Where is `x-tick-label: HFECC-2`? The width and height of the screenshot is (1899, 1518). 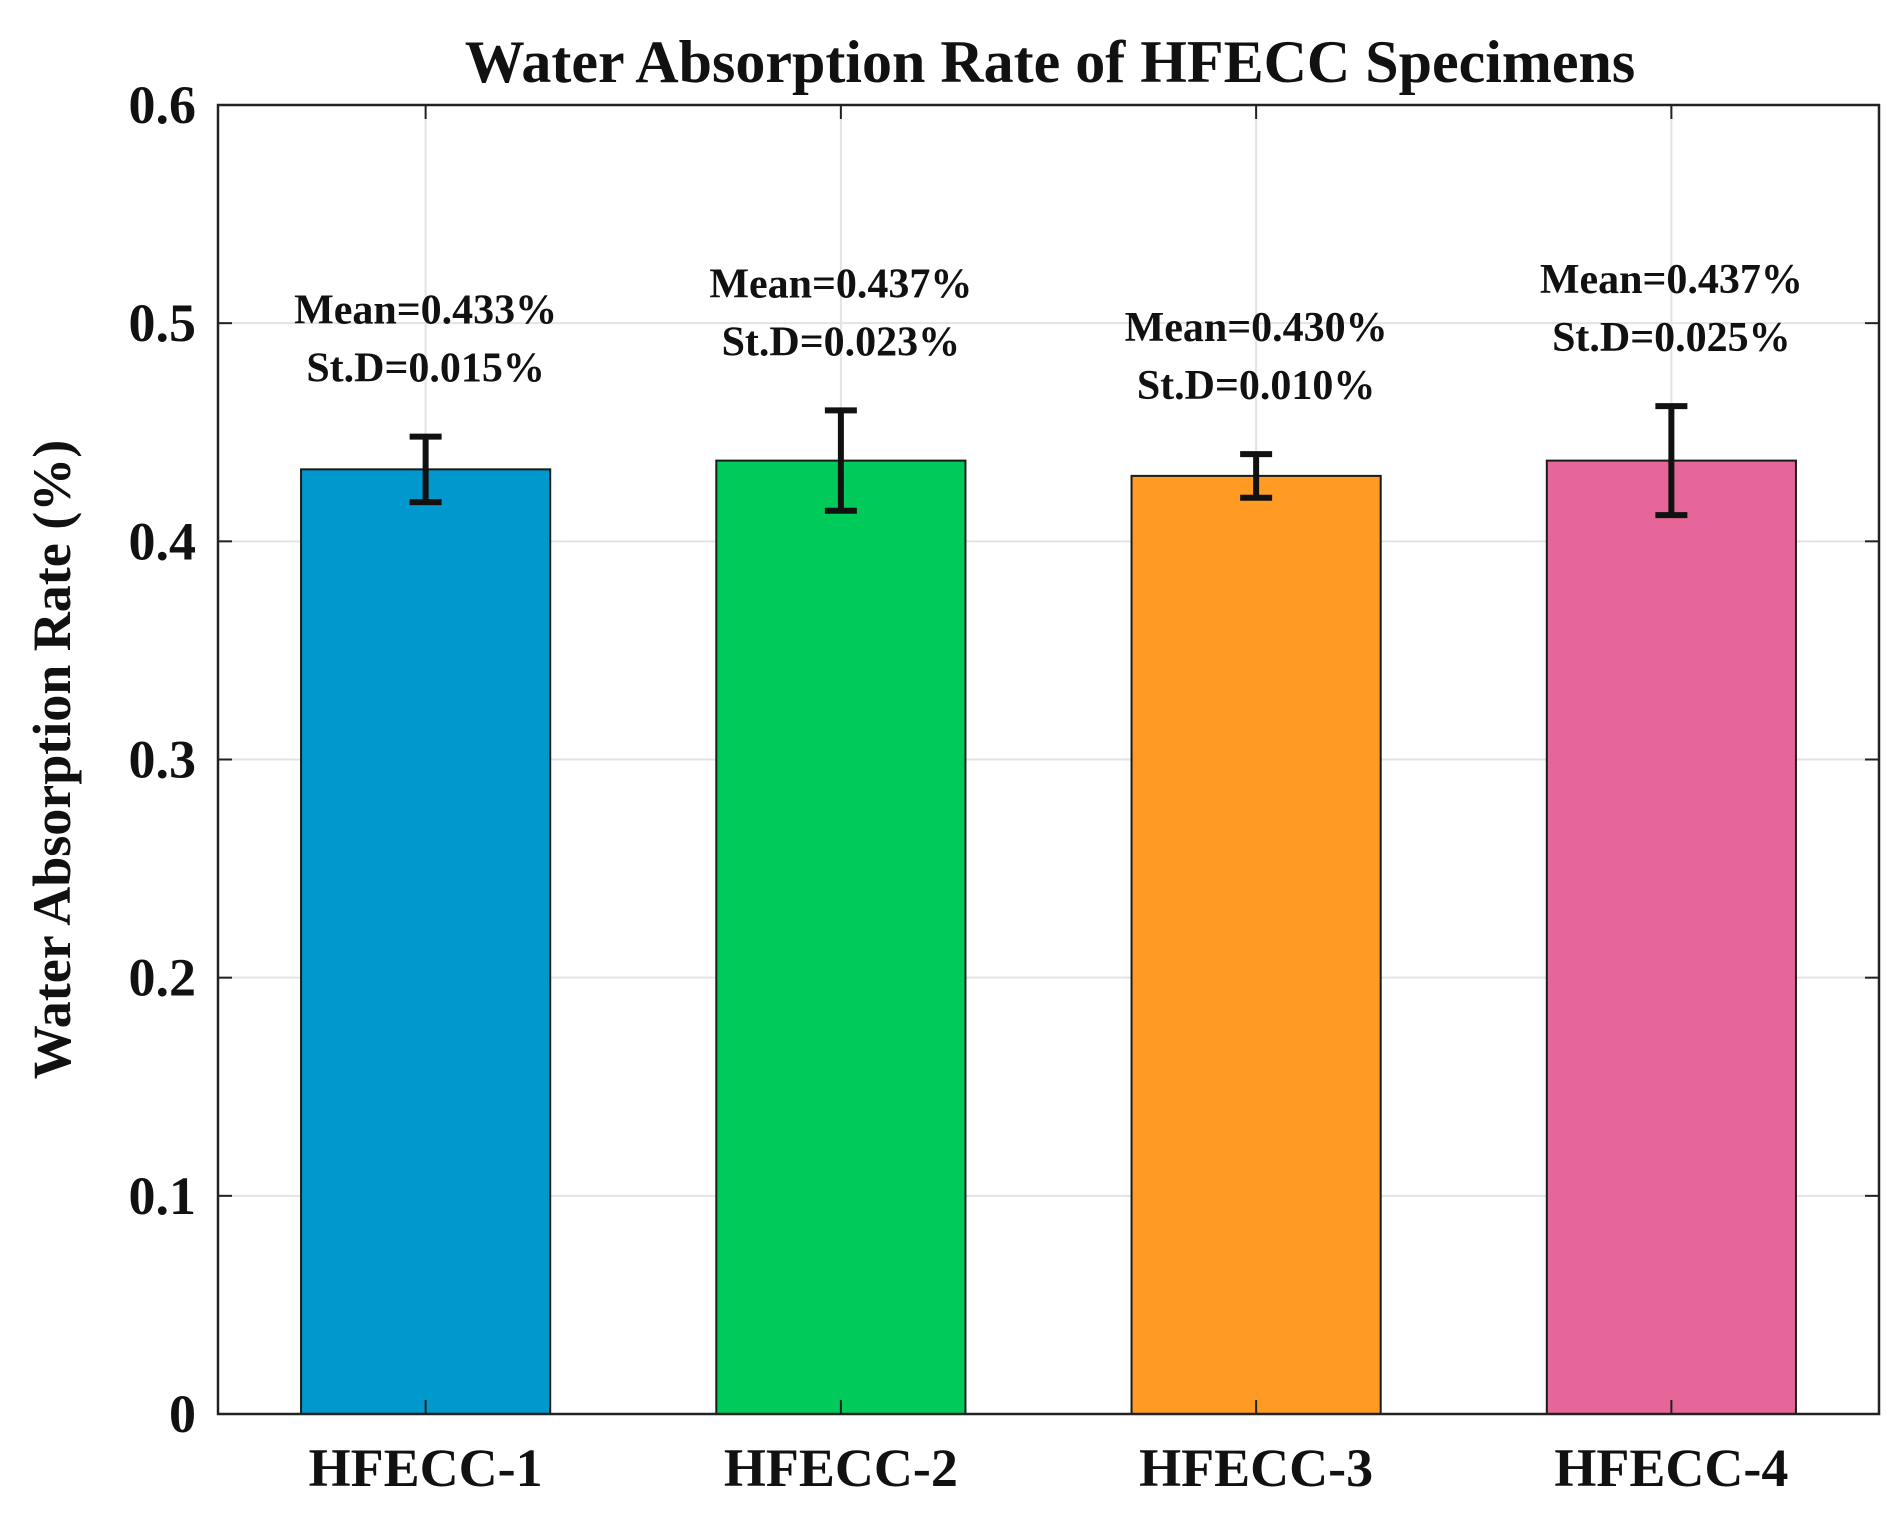
x-tick-label: HFECC-2 is located at coordinates (841, 1468).